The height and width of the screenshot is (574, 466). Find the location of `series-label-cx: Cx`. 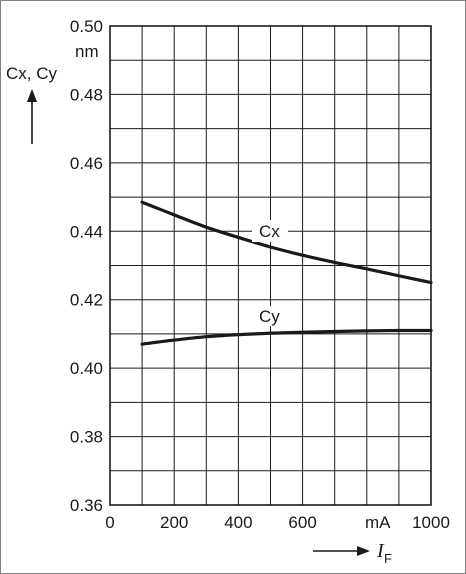

series-label-cx: Cx is located at coordinates (269, 231).